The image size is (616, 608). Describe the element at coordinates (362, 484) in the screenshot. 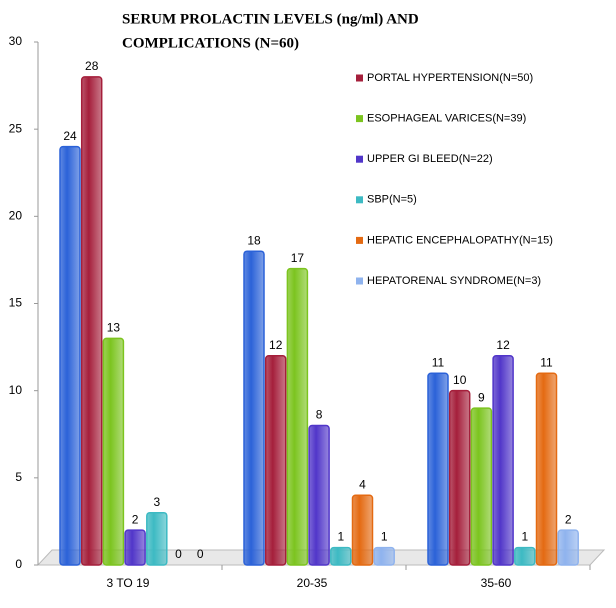

I see `data-label: 4` at that location.